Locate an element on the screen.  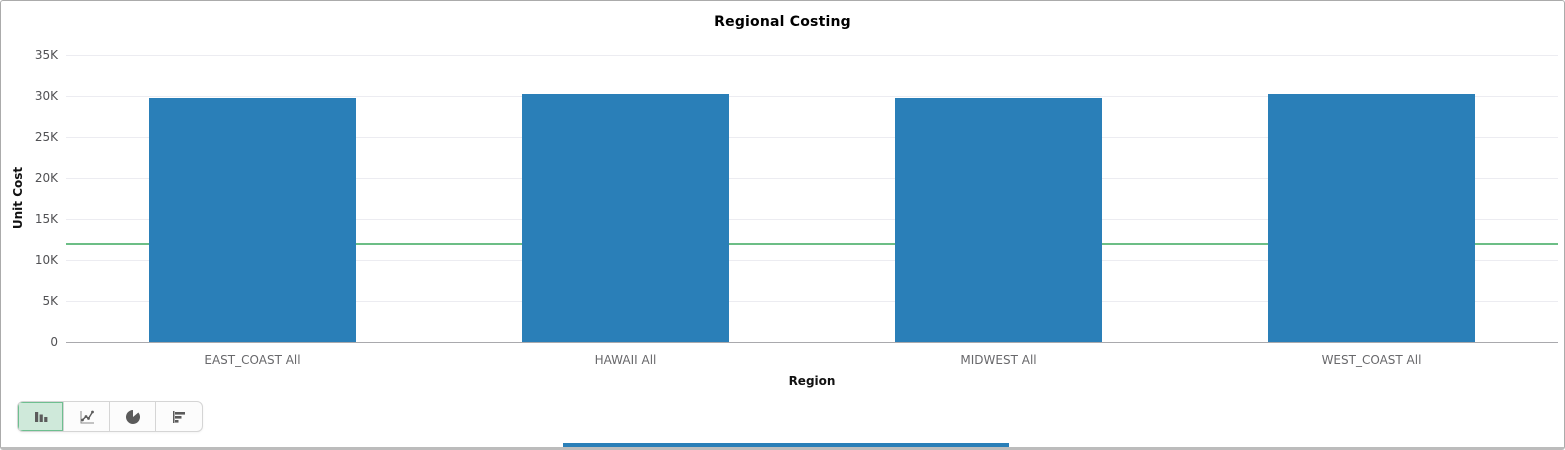
x-axis-title: Region is located at coordinates (812, 381).